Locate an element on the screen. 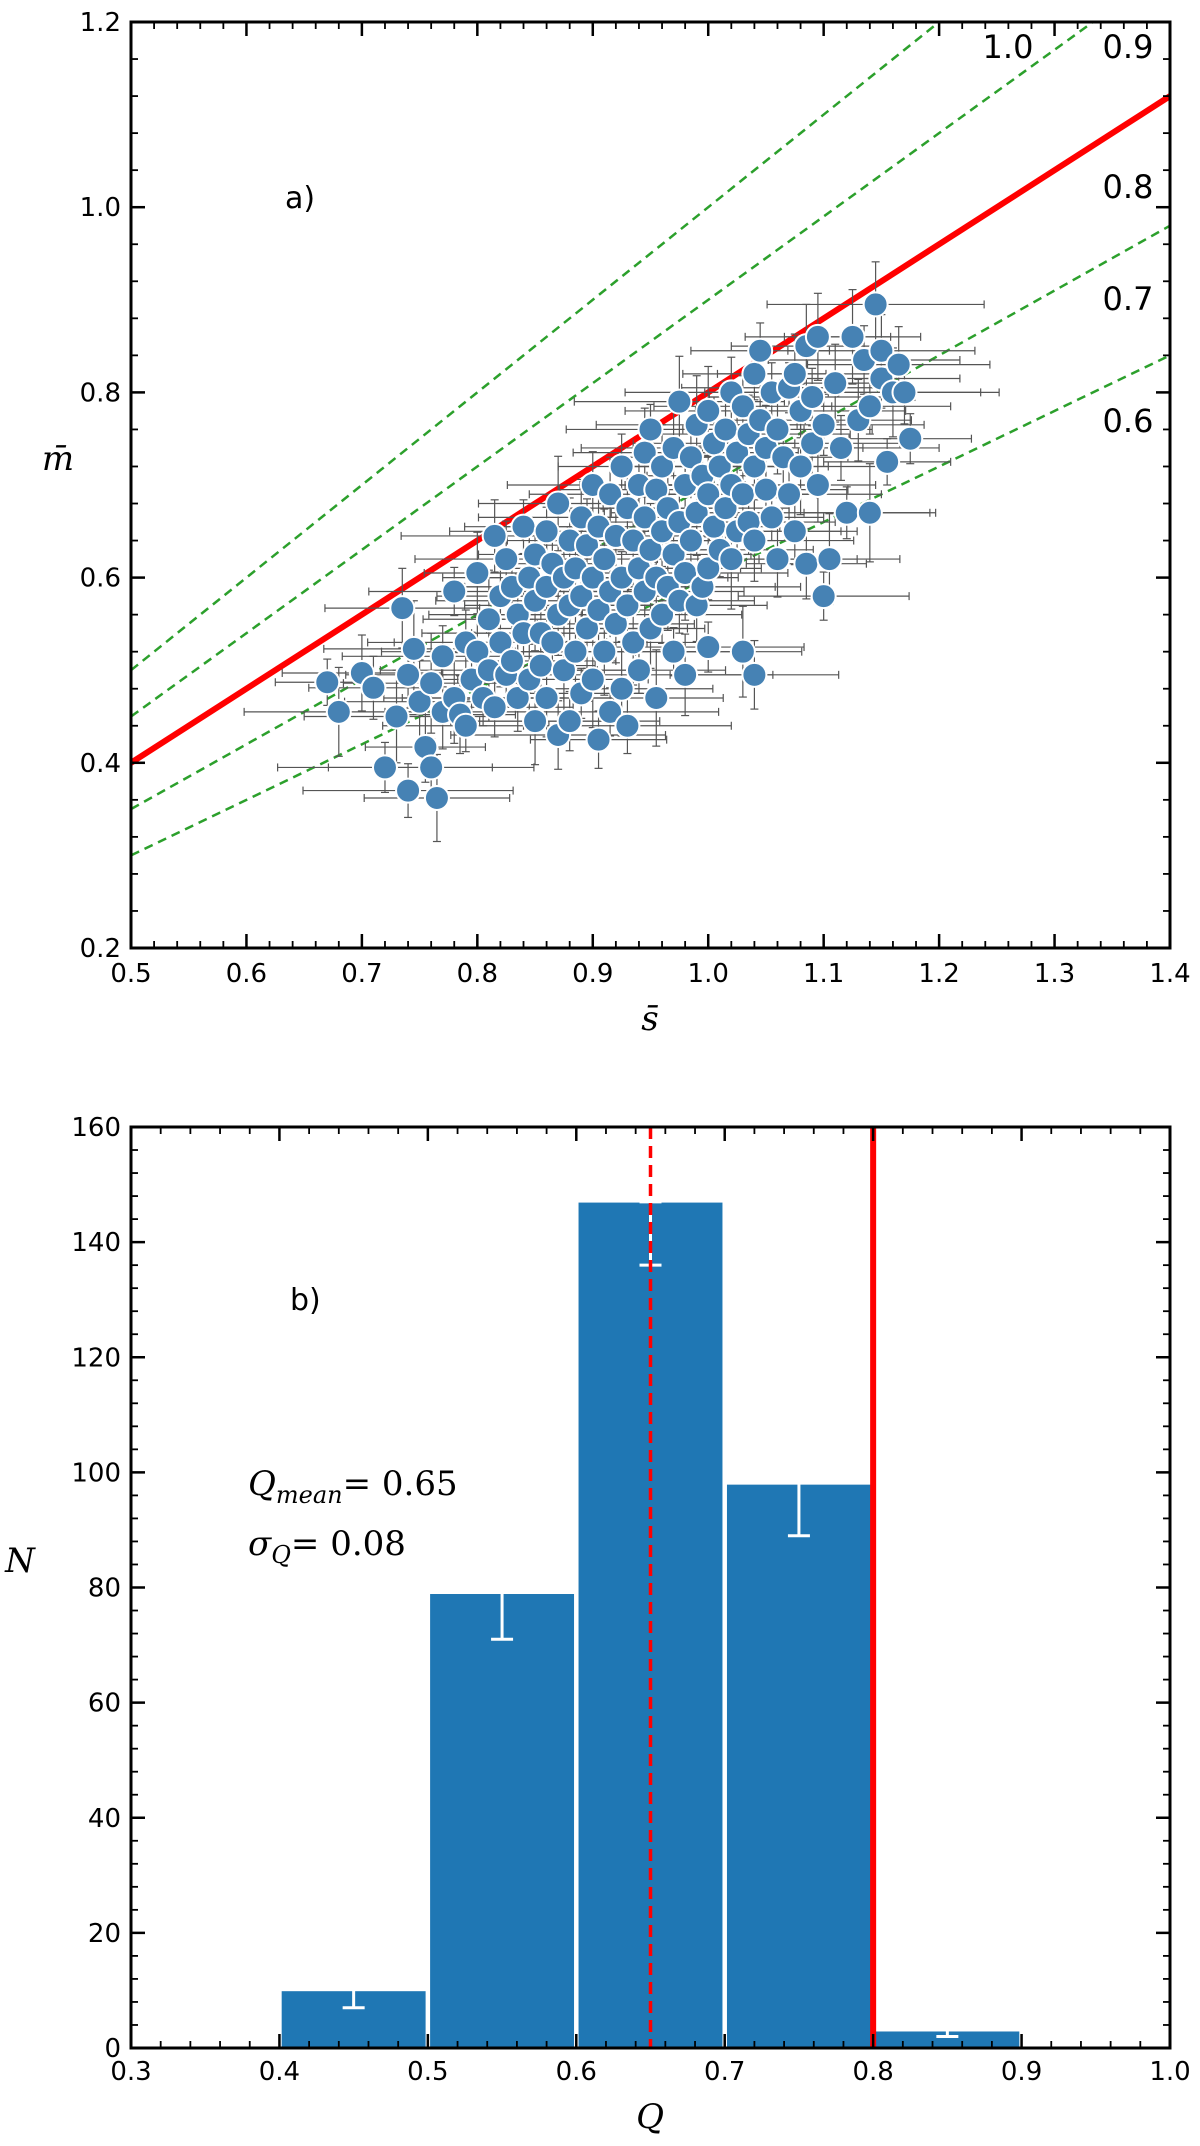 The image size is (1200, 2146). y-tick-label: 0.2 is located at coordinates (100, 949).